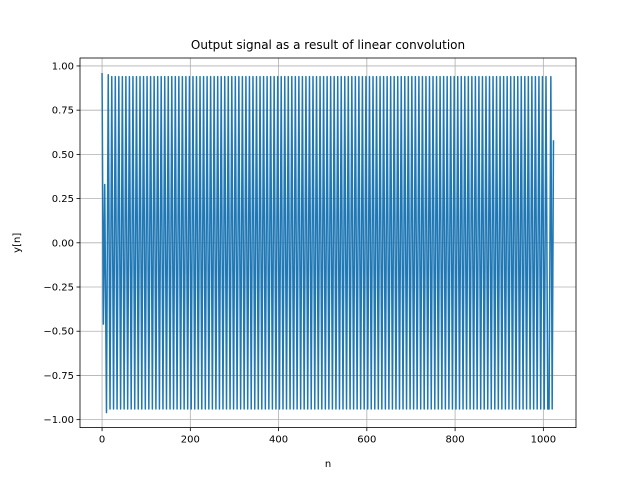 The image size is (640, 480). What do you see at coordinates (102, 440) in the screenshot?
I see `x-tick-label: 0` at bounding box center [102, 440].